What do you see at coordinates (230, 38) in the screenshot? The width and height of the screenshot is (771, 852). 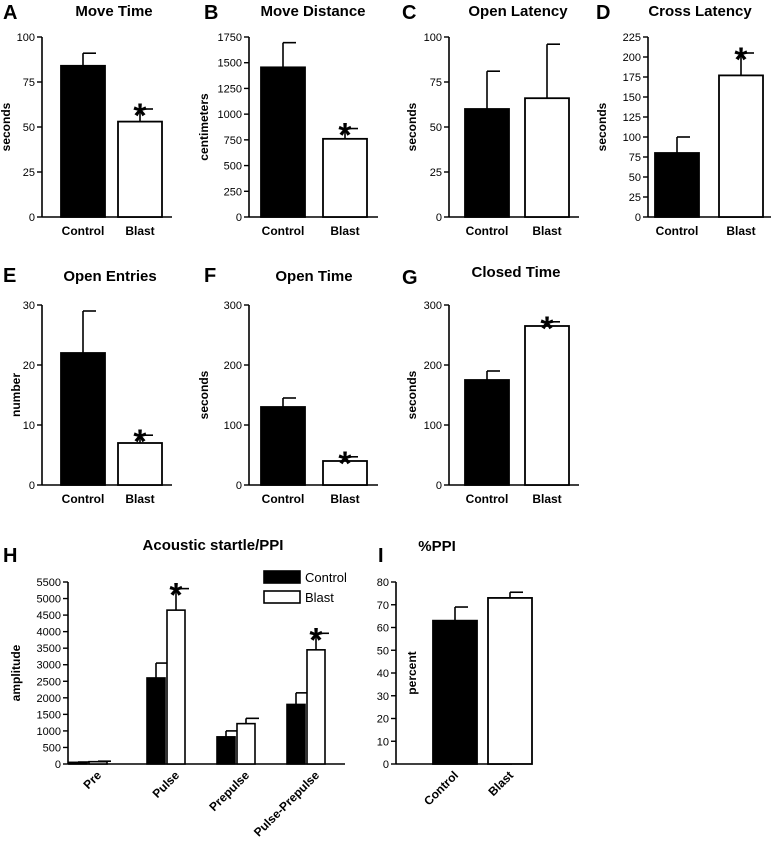 I see `y-tick-label: 1750` at bounding box center [230, 38].